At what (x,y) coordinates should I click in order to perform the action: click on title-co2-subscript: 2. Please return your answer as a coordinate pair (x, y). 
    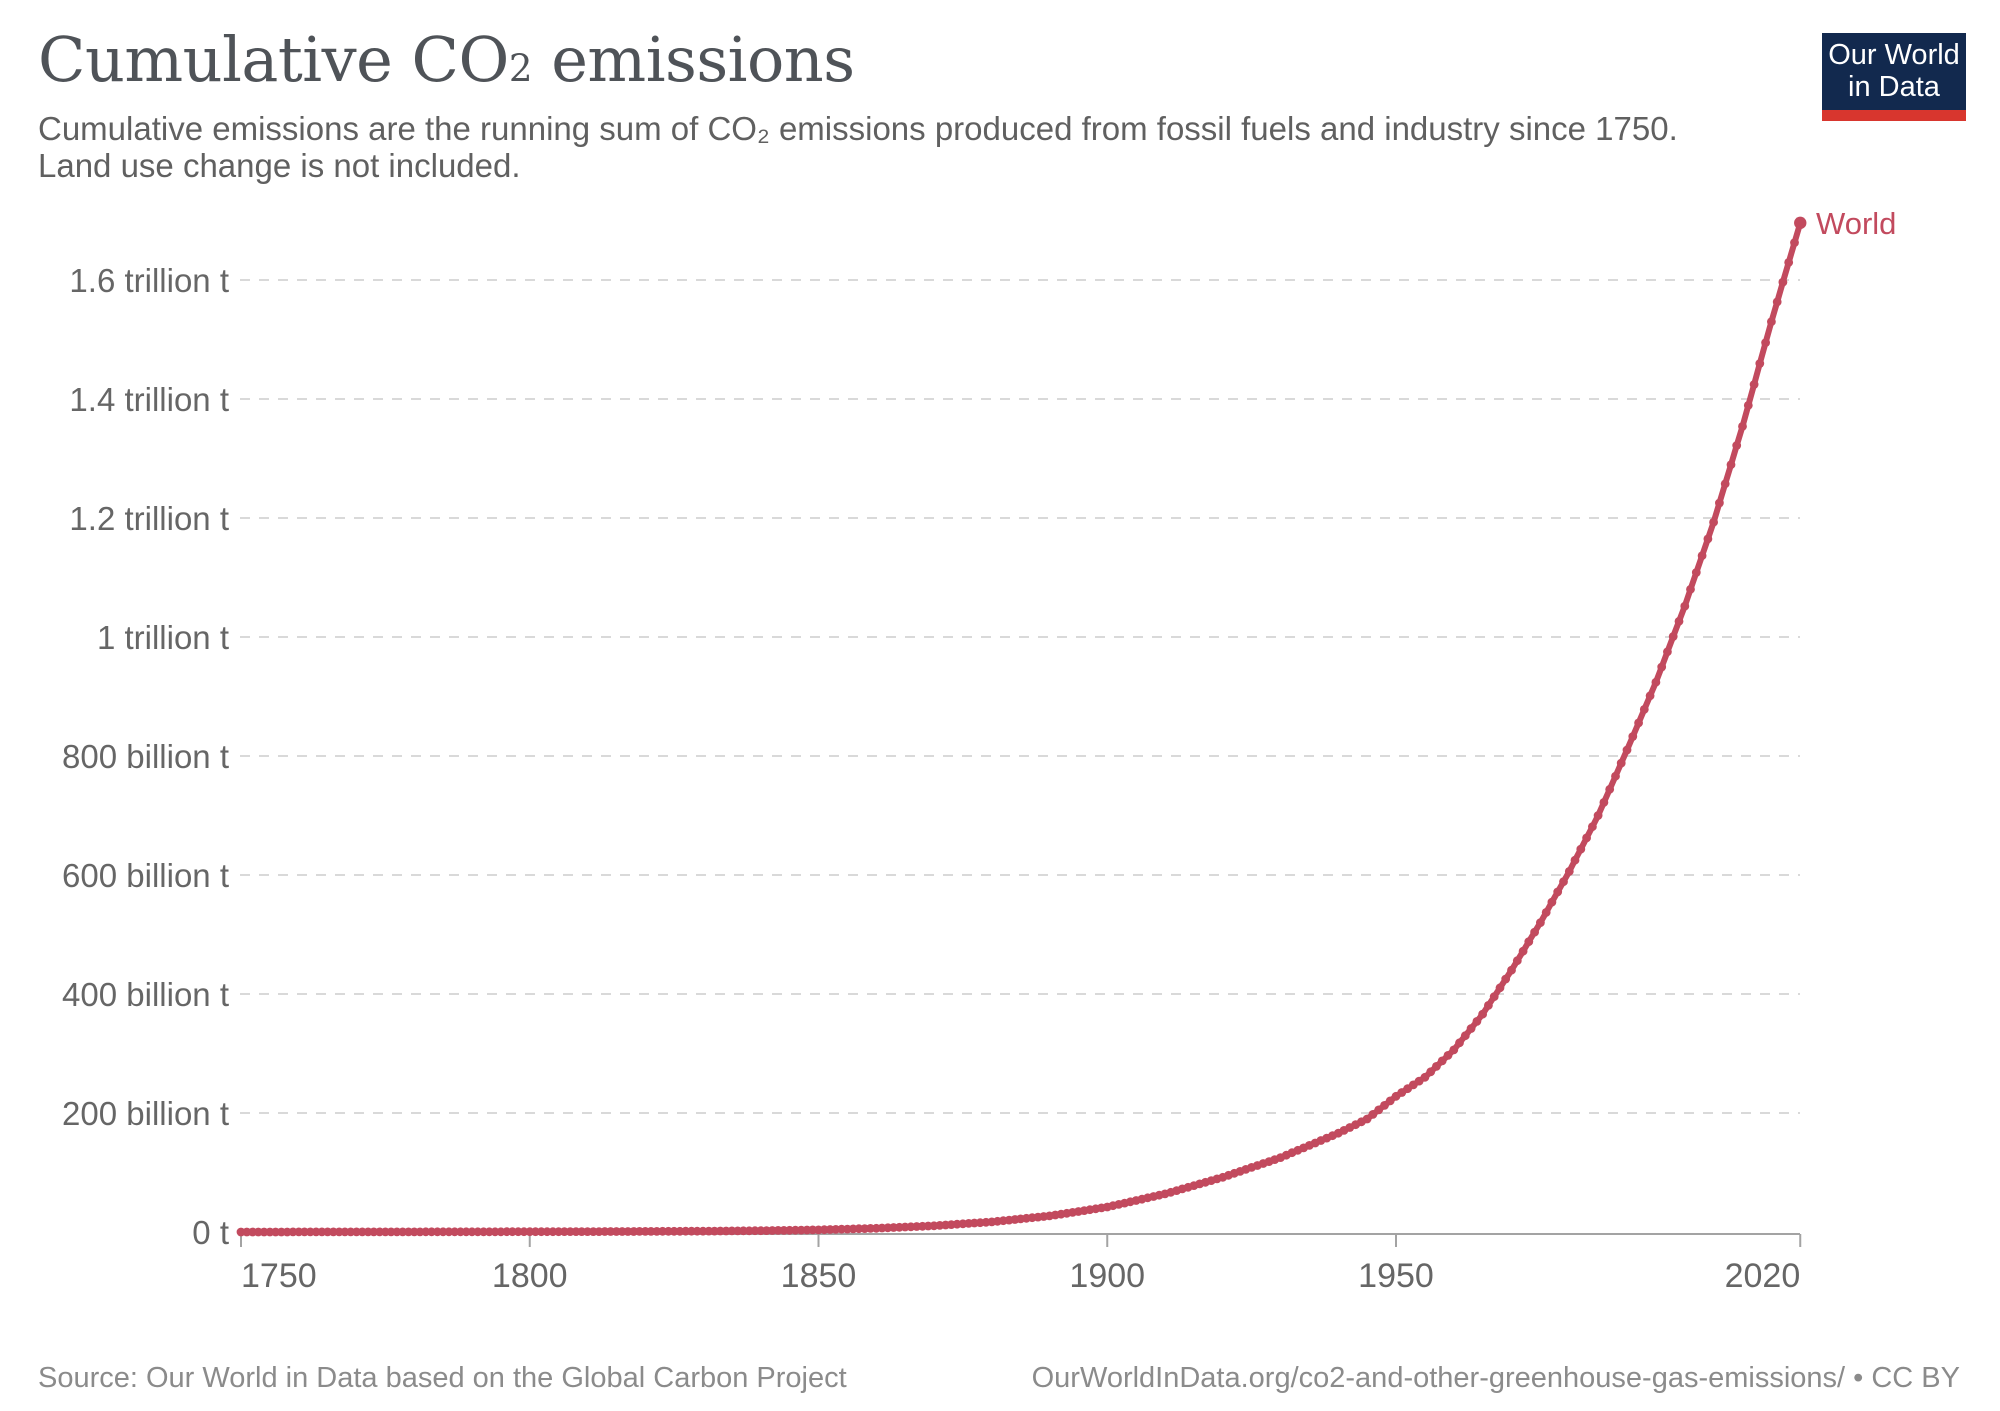
    Looking at the image, I should click on (520, 68).